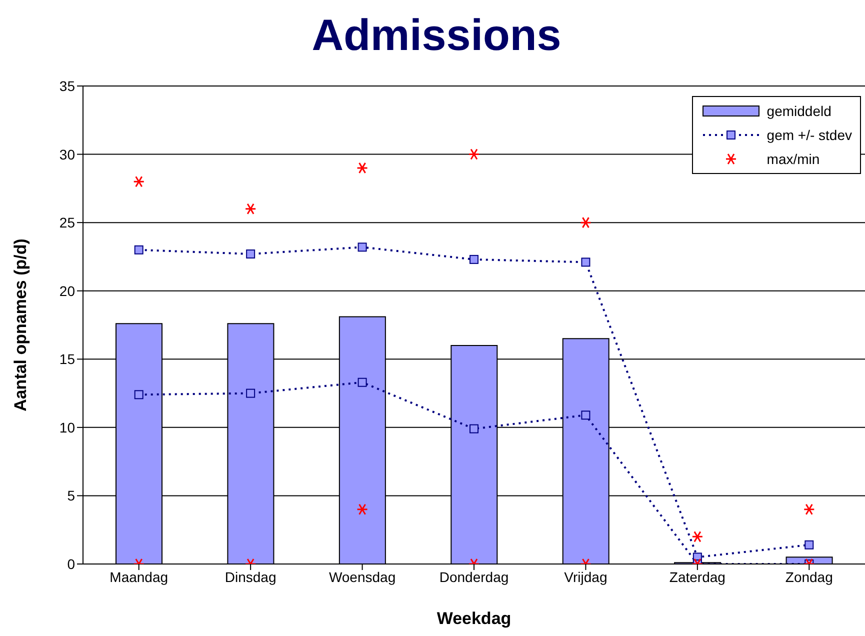  What do you see at coordinates (586, 576) in the screenshot?
I see `x-tick-label: Vrijdag` at bounding box center [586, 576].